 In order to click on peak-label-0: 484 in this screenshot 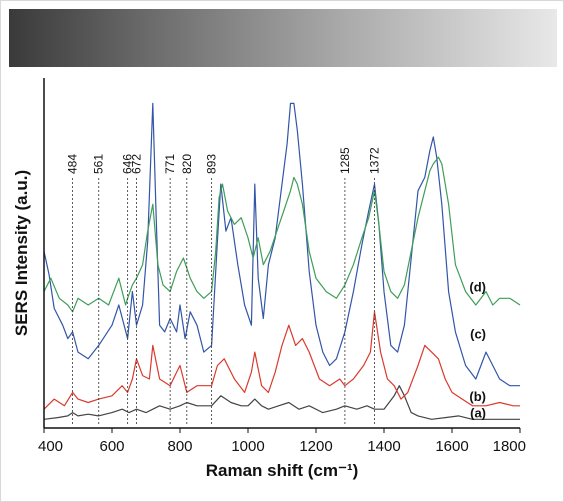, I will do `click(73, 164)`.